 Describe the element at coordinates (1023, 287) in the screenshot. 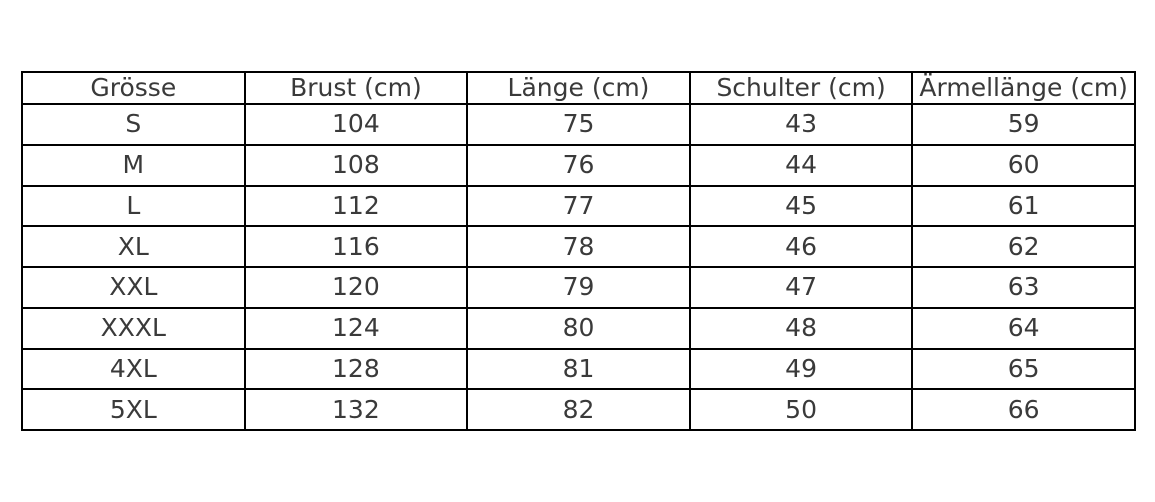

I see `measurement-cell: 63` at that location.